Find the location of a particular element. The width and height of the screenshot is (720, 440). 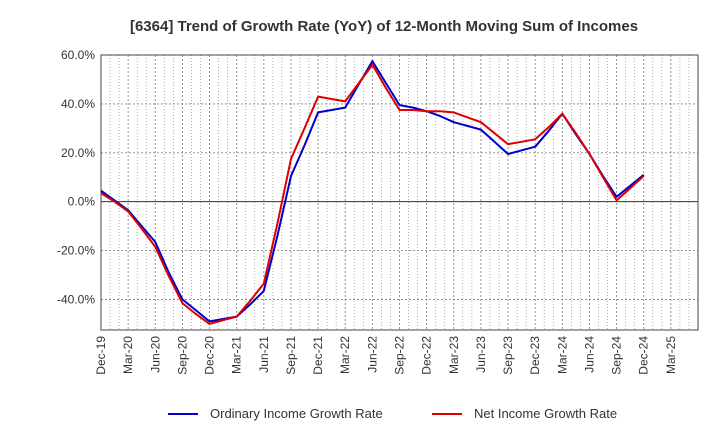

legend-label-2: Net Income Growth Rate is located at coordinates (545, 413).